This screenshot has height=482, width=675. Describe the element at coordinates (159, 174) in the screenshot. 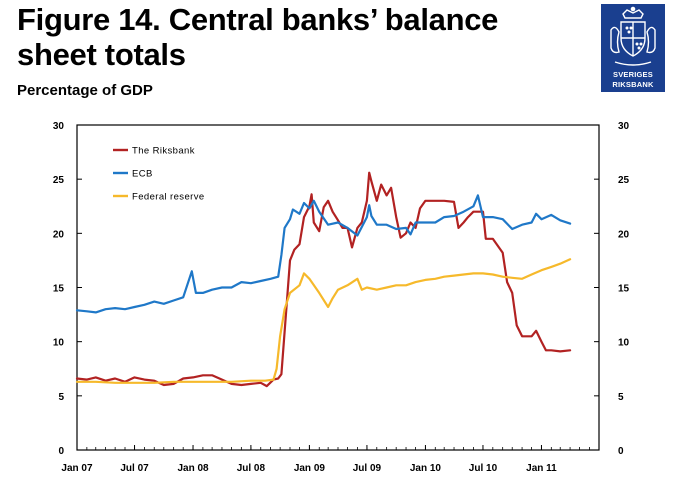

I see `legend: The Riksbank ECB Federal reserve` at that location.